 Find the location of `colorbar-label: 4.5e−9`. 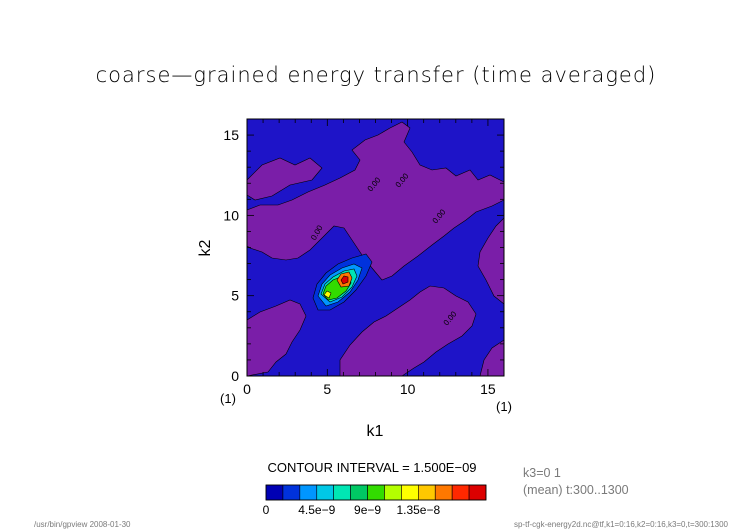

colorbar-label: 4.5e−9 is located at coordinates (316, 510).